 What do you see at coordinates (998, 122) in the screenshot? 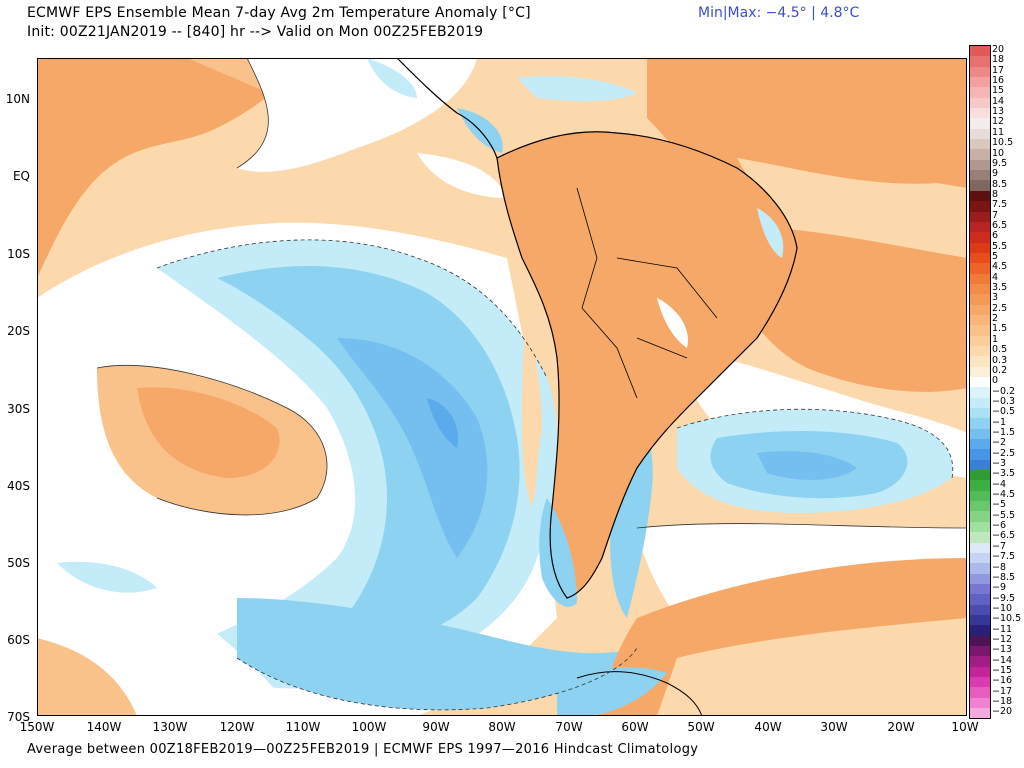
I see `colorbar-label: 12` at bounding box center [998, 122].